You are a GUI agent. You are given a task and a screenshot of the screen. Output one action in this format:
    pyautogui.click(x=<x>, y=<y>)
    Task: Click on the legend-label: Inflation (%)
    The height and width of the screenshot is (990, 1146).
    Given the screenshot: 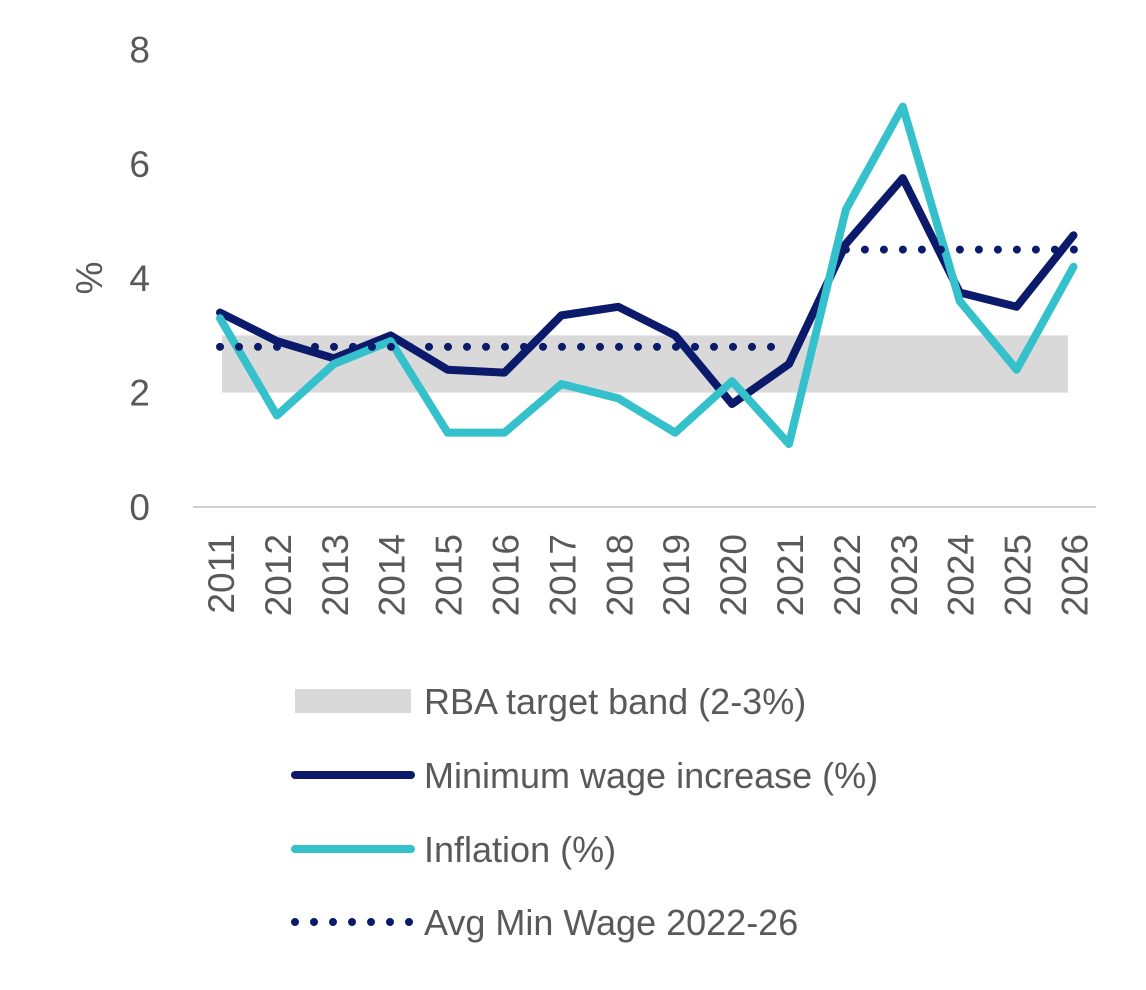 What is the action you would take?
    pyautogui.click(x=520, y=849)
    